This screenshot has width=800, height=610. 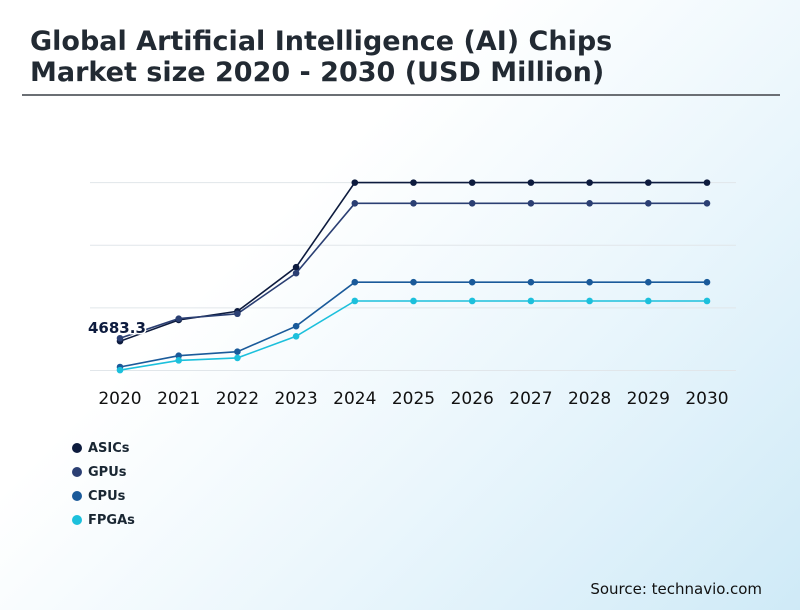 I want to click on source-credit: Source: technavio.com, so click(x=676, y=589).